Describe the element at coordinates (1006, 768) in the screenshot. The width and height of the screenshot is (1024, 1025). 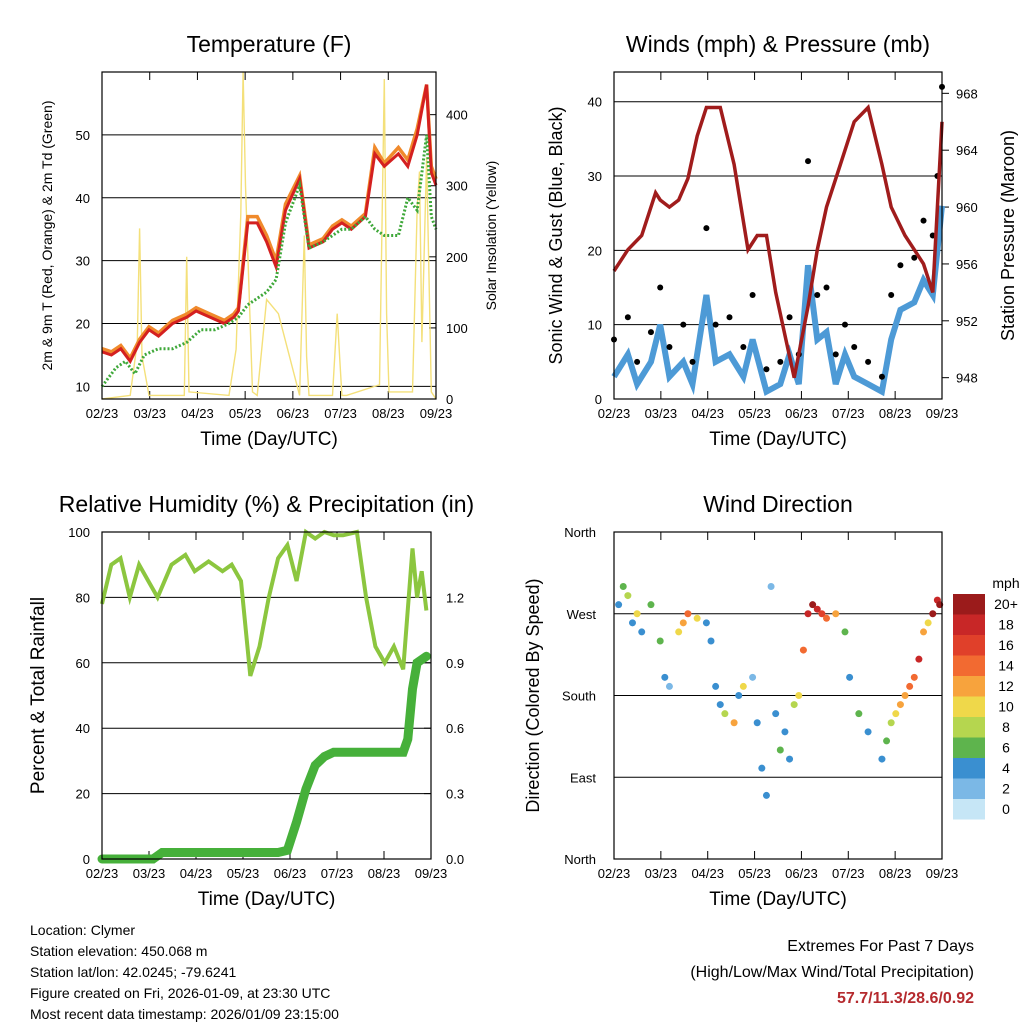
I see `legend-label: 4` at that location.